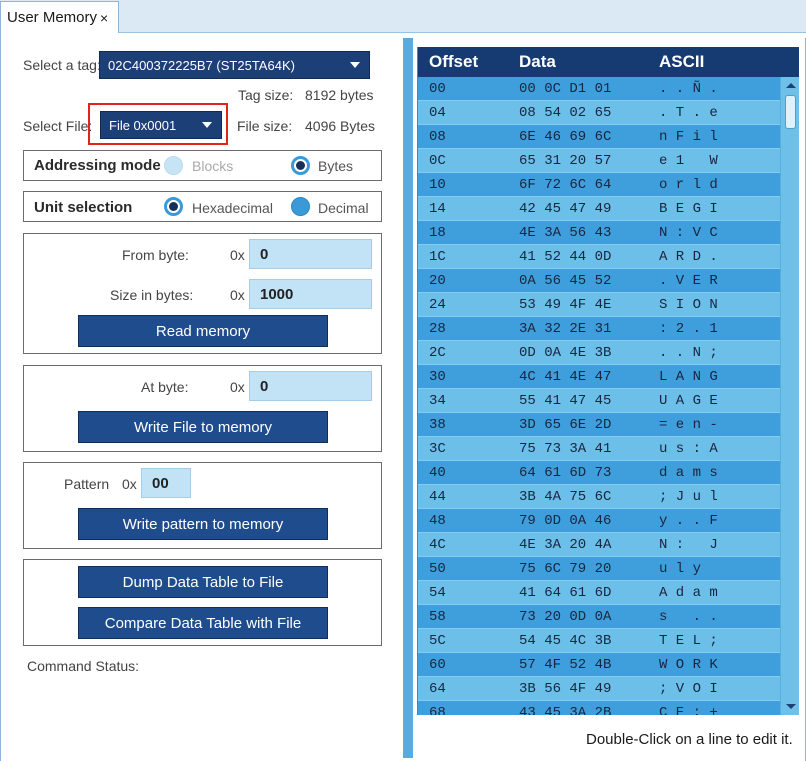 The width and height of the screenshot is (806, 761). I want to click on data-cell: 3D 65 6E 2D, so click(565, 425).